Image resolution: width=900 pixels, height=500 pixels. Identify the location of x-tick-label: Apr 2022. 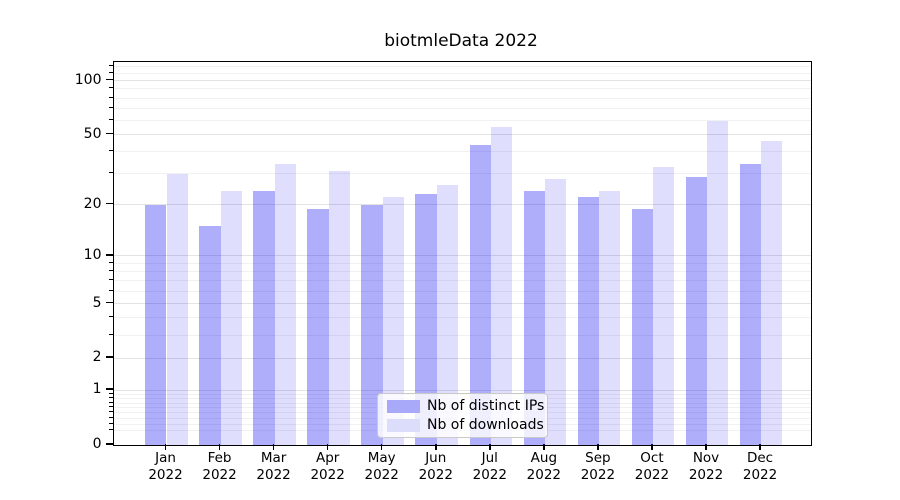
(328, 466).